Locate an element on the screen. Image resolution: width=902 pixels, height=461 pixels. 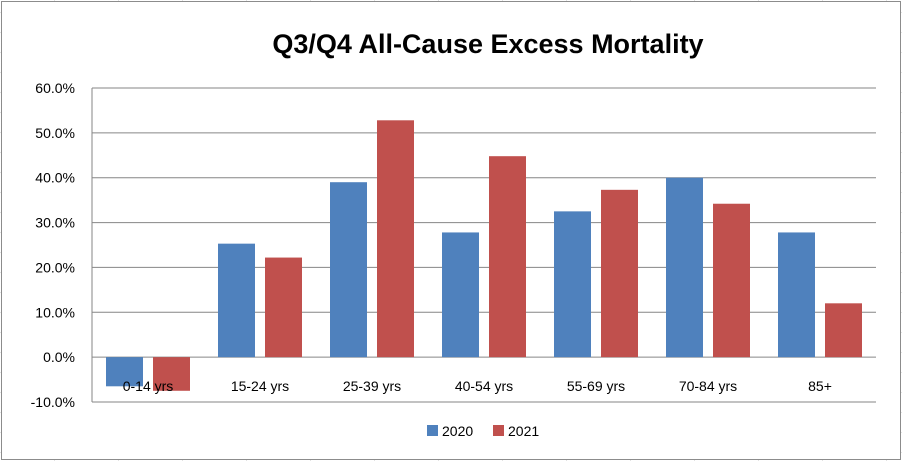
y-tick-label: 40.0% is located at coordinates (55, 178).